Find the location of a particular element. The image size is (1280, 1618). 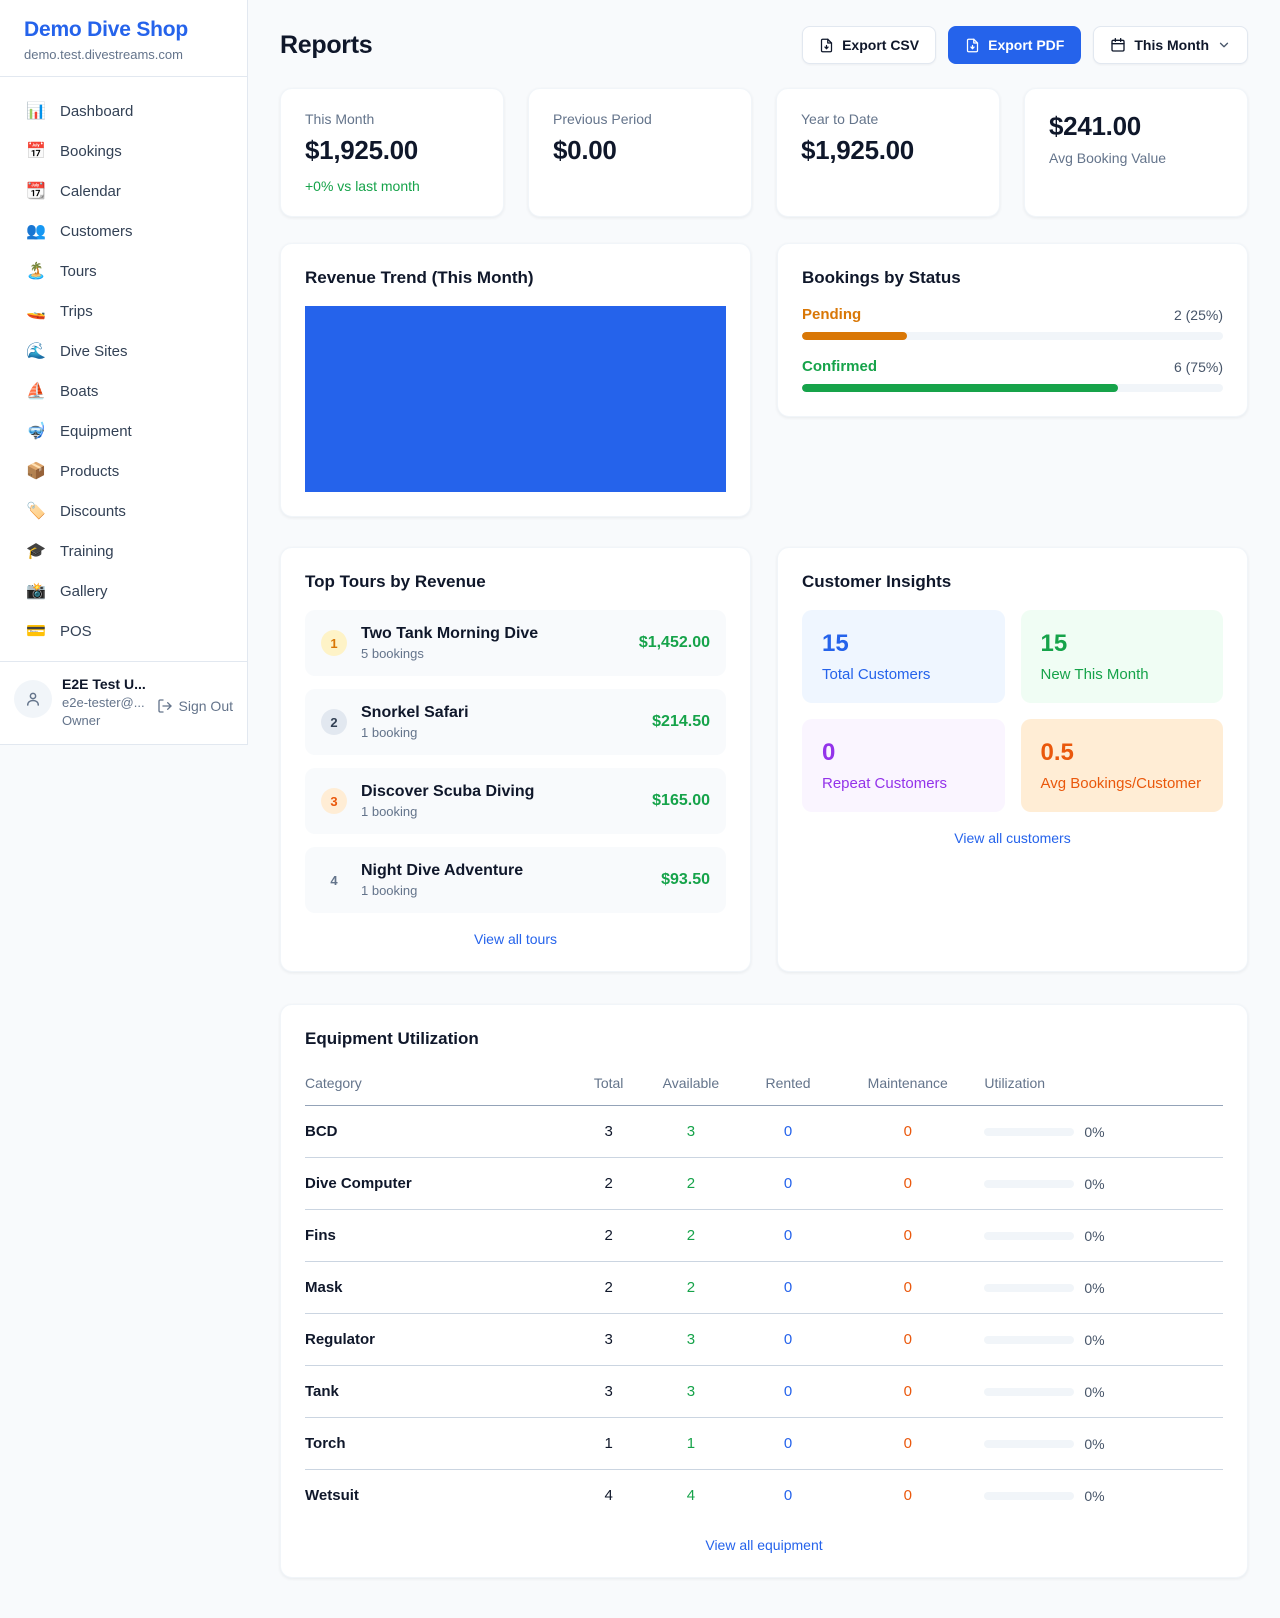

revenue-trend-chart is located at coordinates (515, 399).